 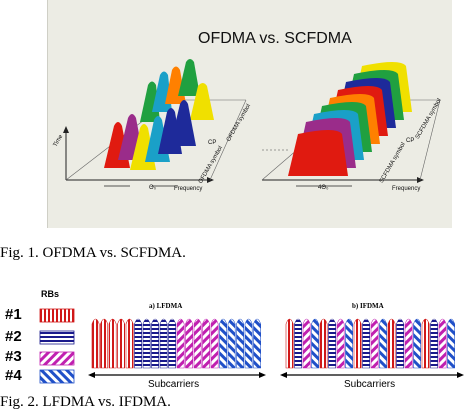 I want to click on legend-swatch-rb1, so click(x=57, y=315).